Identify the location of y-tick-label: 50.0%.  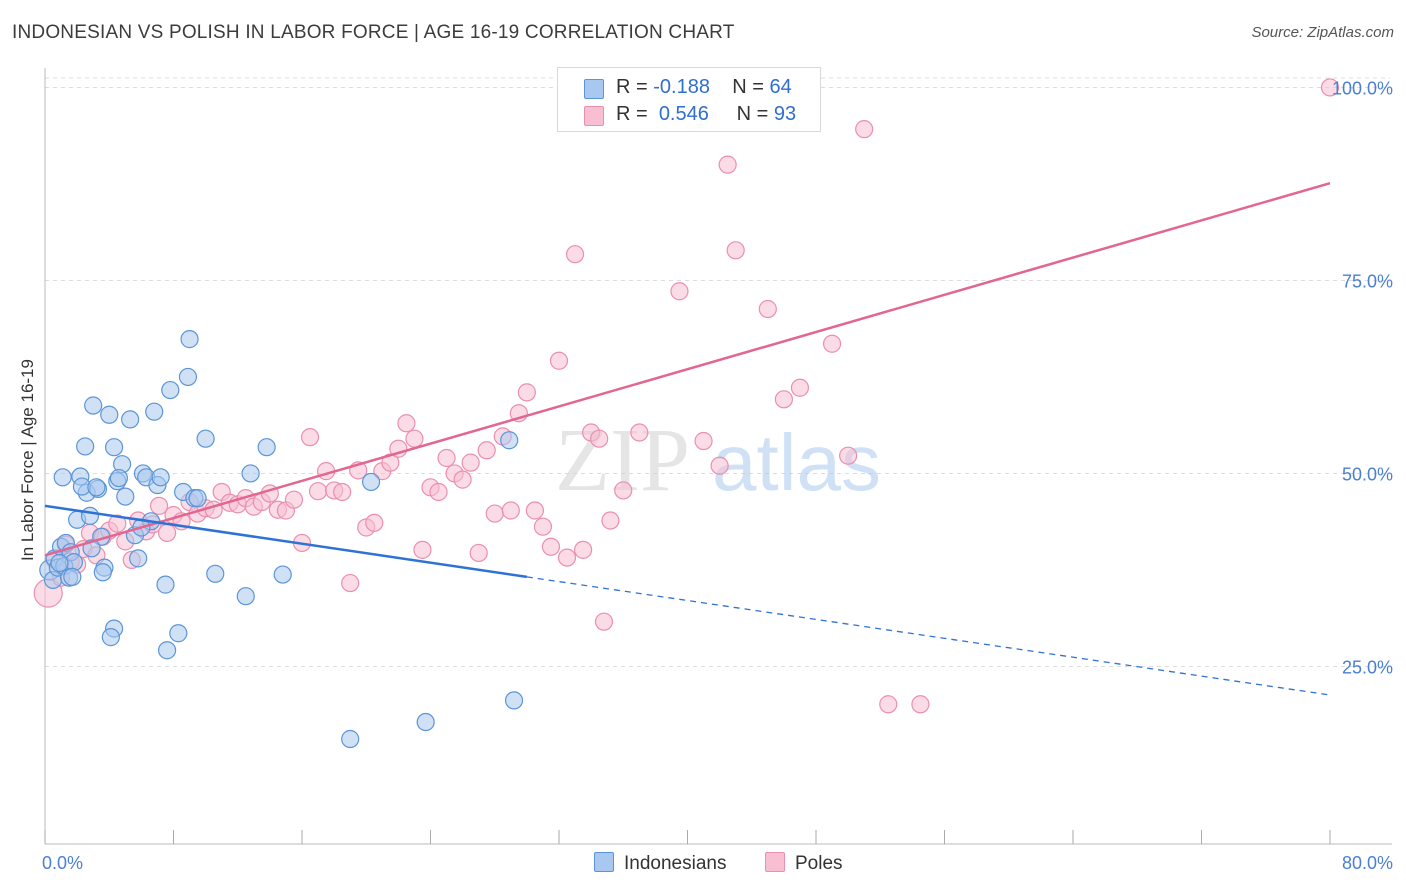
(1367, 474).